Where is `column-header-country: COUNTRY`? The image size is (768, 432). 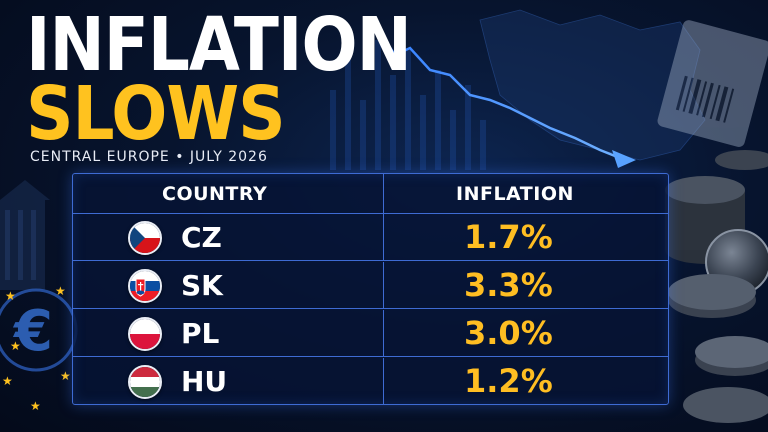
column-header-country: COUNTRY is located at coordinates (215, 194).